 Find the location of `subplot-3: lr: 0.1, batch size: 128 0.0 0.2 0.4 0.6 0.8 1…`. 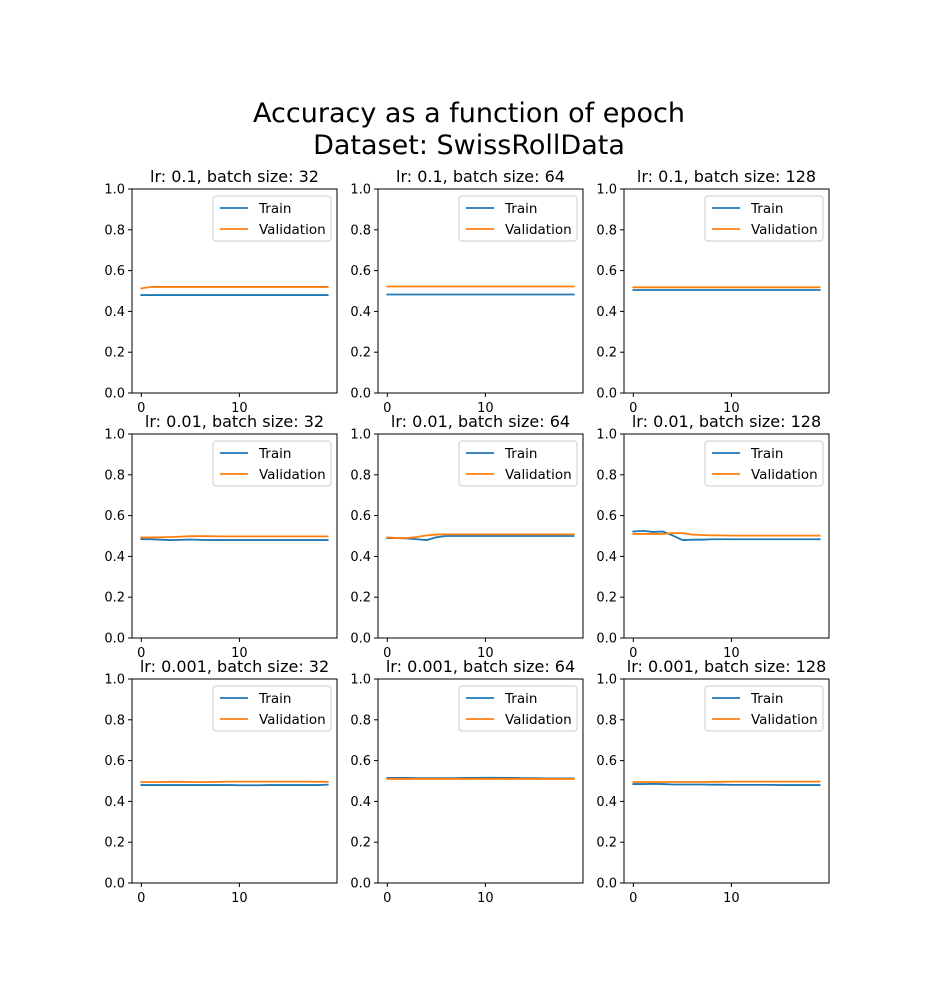

subplot-3: lr: 0.1, batch size: 128 0.0 0.2 0.4 0.6 0.8 1… is located at coordinates (713, 291).